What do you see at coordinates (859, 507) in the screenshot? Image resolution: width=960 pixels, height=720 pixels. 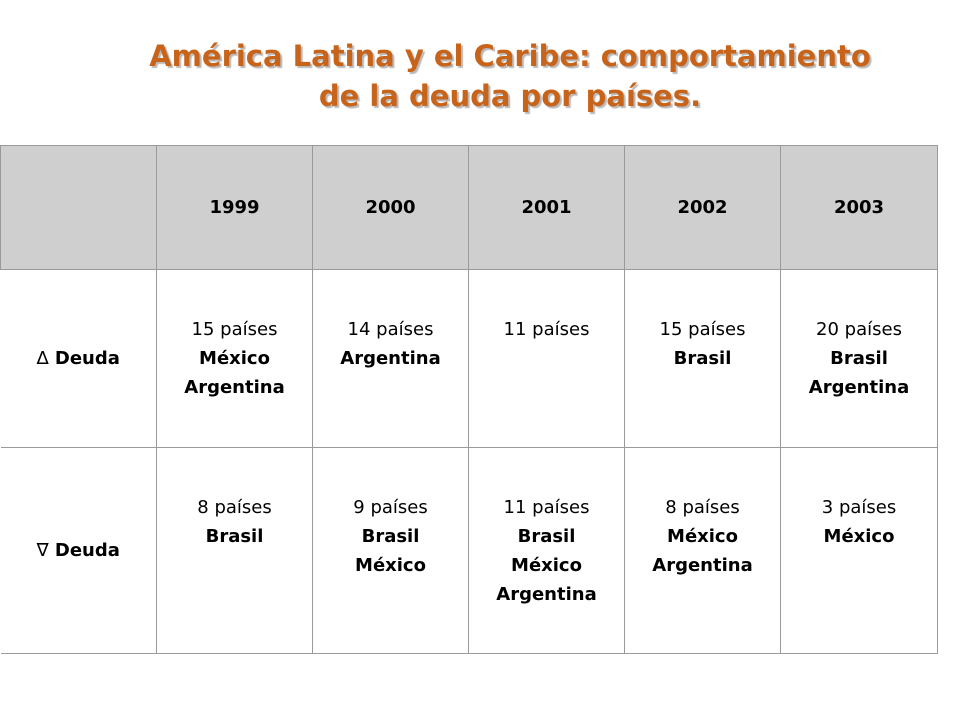 I see `country-count: 3 países` at bounding box center [859, 507].